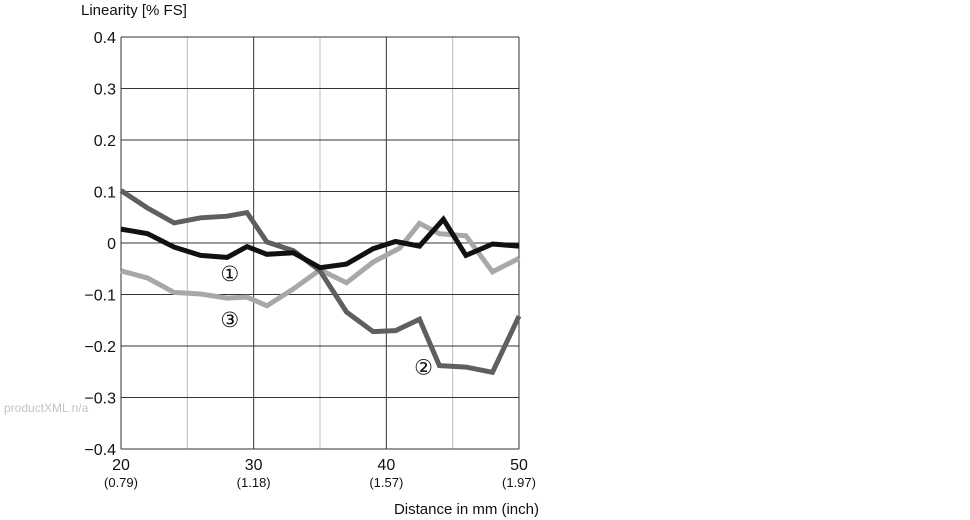 Image resolution: width=970 pixels, height=520 pixels. I want to click on x-tick-sublabel: (1.57), so click(386, 482).